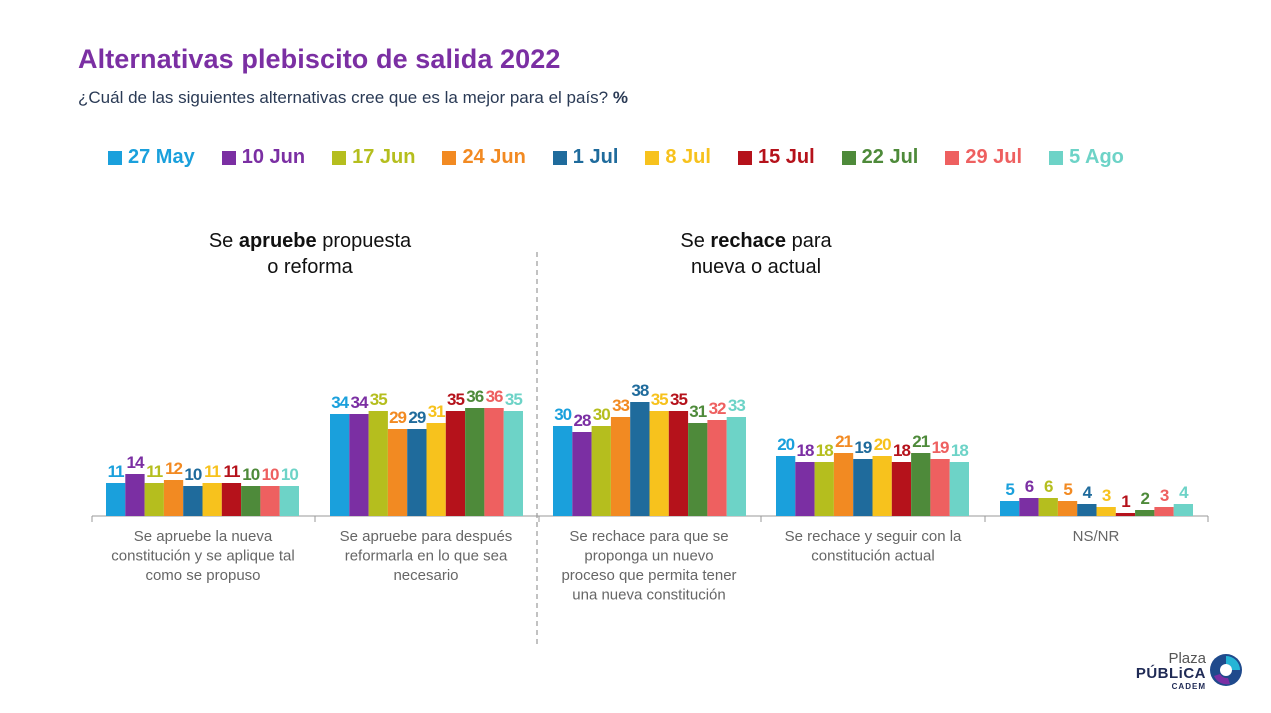 This screenshot has height=713, width=1271. What do you see at coordinates (620, 97) in the screenshot?
I see `subtitle-unit: %` at bounding box center [620, 97].